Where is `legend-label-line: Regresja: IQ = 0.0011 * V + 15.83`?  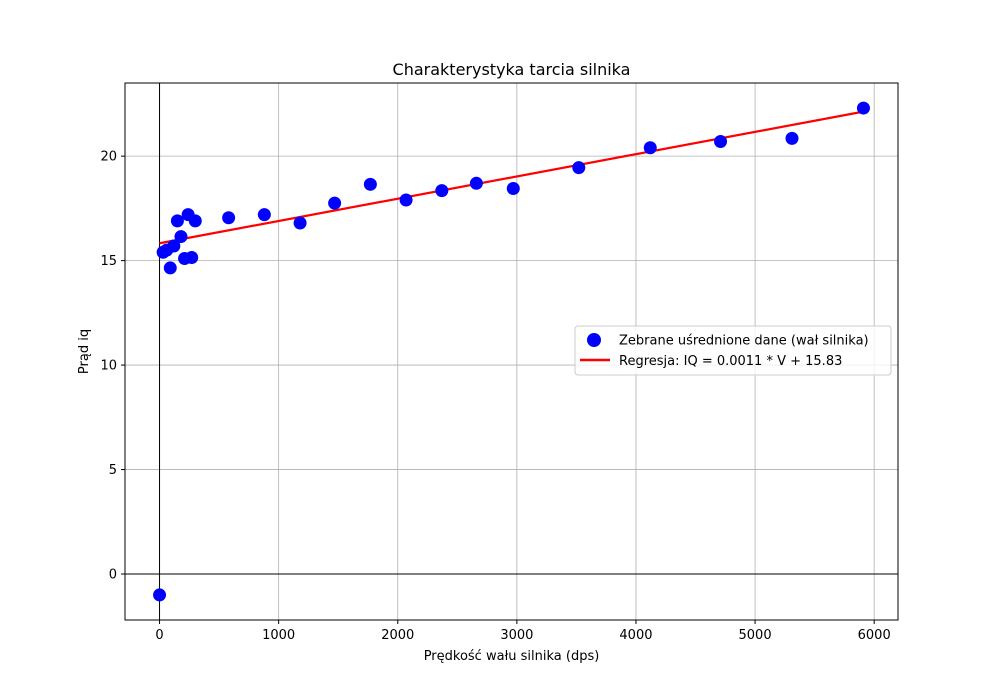 legend-label-line: Regresja: IQ = 0.0011 * V + 15.83 is located at coordinates (730, 361).